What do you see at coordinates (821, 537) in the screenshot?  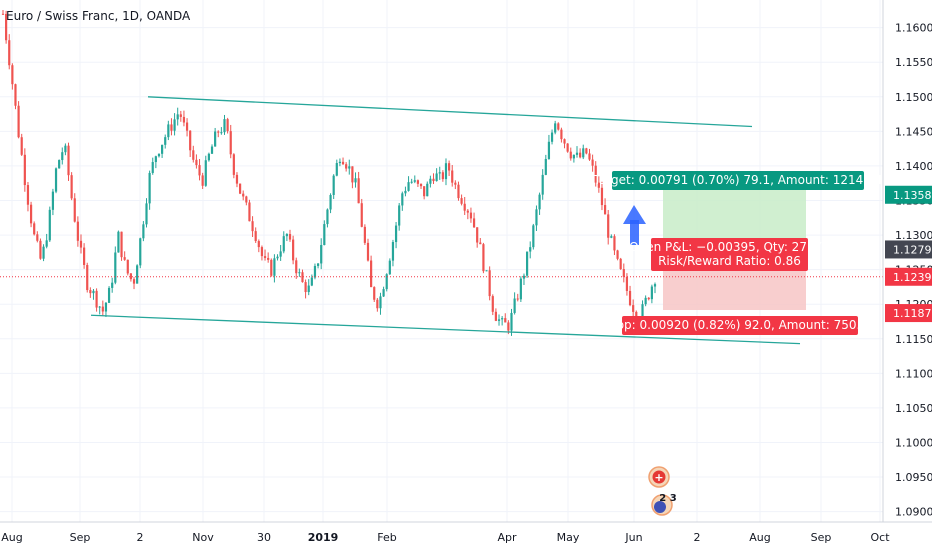 I see `time-tick-label: Sep` at bounding box center [821, 537].